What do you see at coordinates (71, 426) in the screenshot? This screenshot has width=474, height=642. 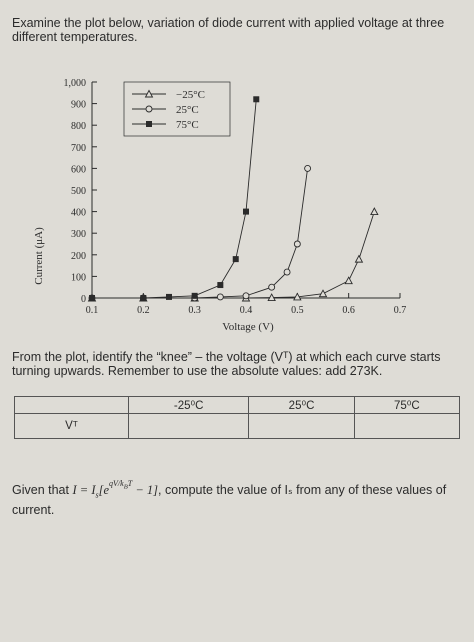 I see `table-row-label: Vᵀ` at bounding box center [71, 426].